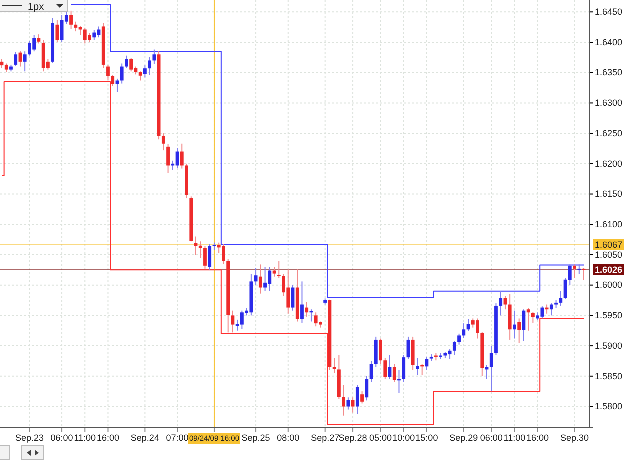 This screenshot has height=460, width=625. Describe the element at coordinates (575, 438) in the screenshot. I see `x-tick-label: Sep.30` at that location.